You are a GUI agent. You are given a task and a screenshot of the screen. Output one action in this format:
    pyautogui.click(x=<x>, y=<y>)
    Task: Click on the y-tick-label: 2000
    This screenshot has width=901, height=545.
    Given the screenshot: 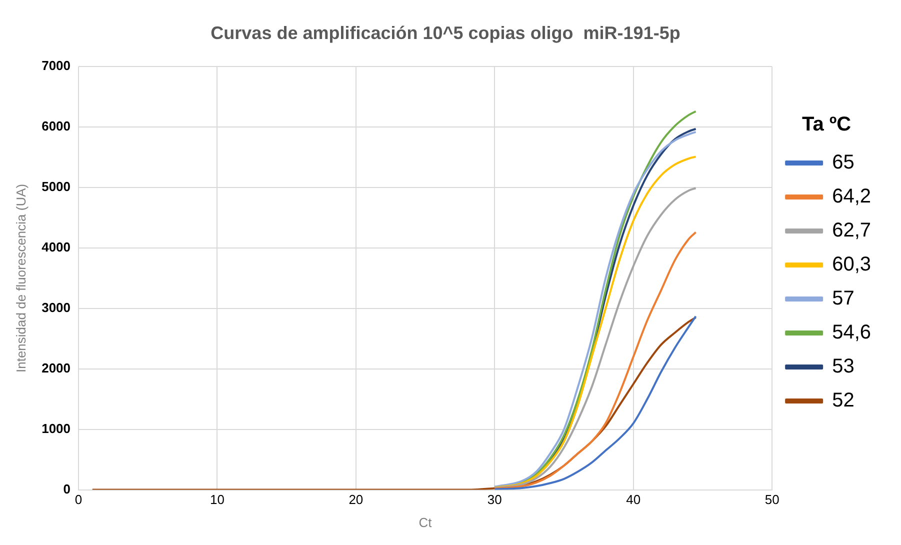 What is the action you would take?
    pyautogui.click(x=56, y=368)
    